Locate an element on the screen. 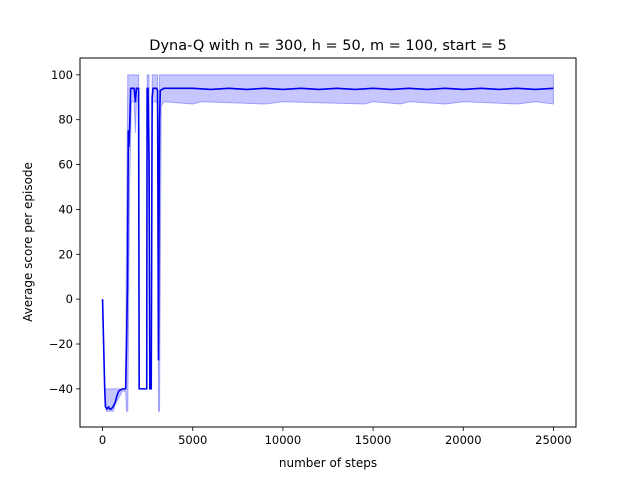 The width and height of the screenshot is (640, 484). y-tick-label: 0 is located at coordinates (69, 299).